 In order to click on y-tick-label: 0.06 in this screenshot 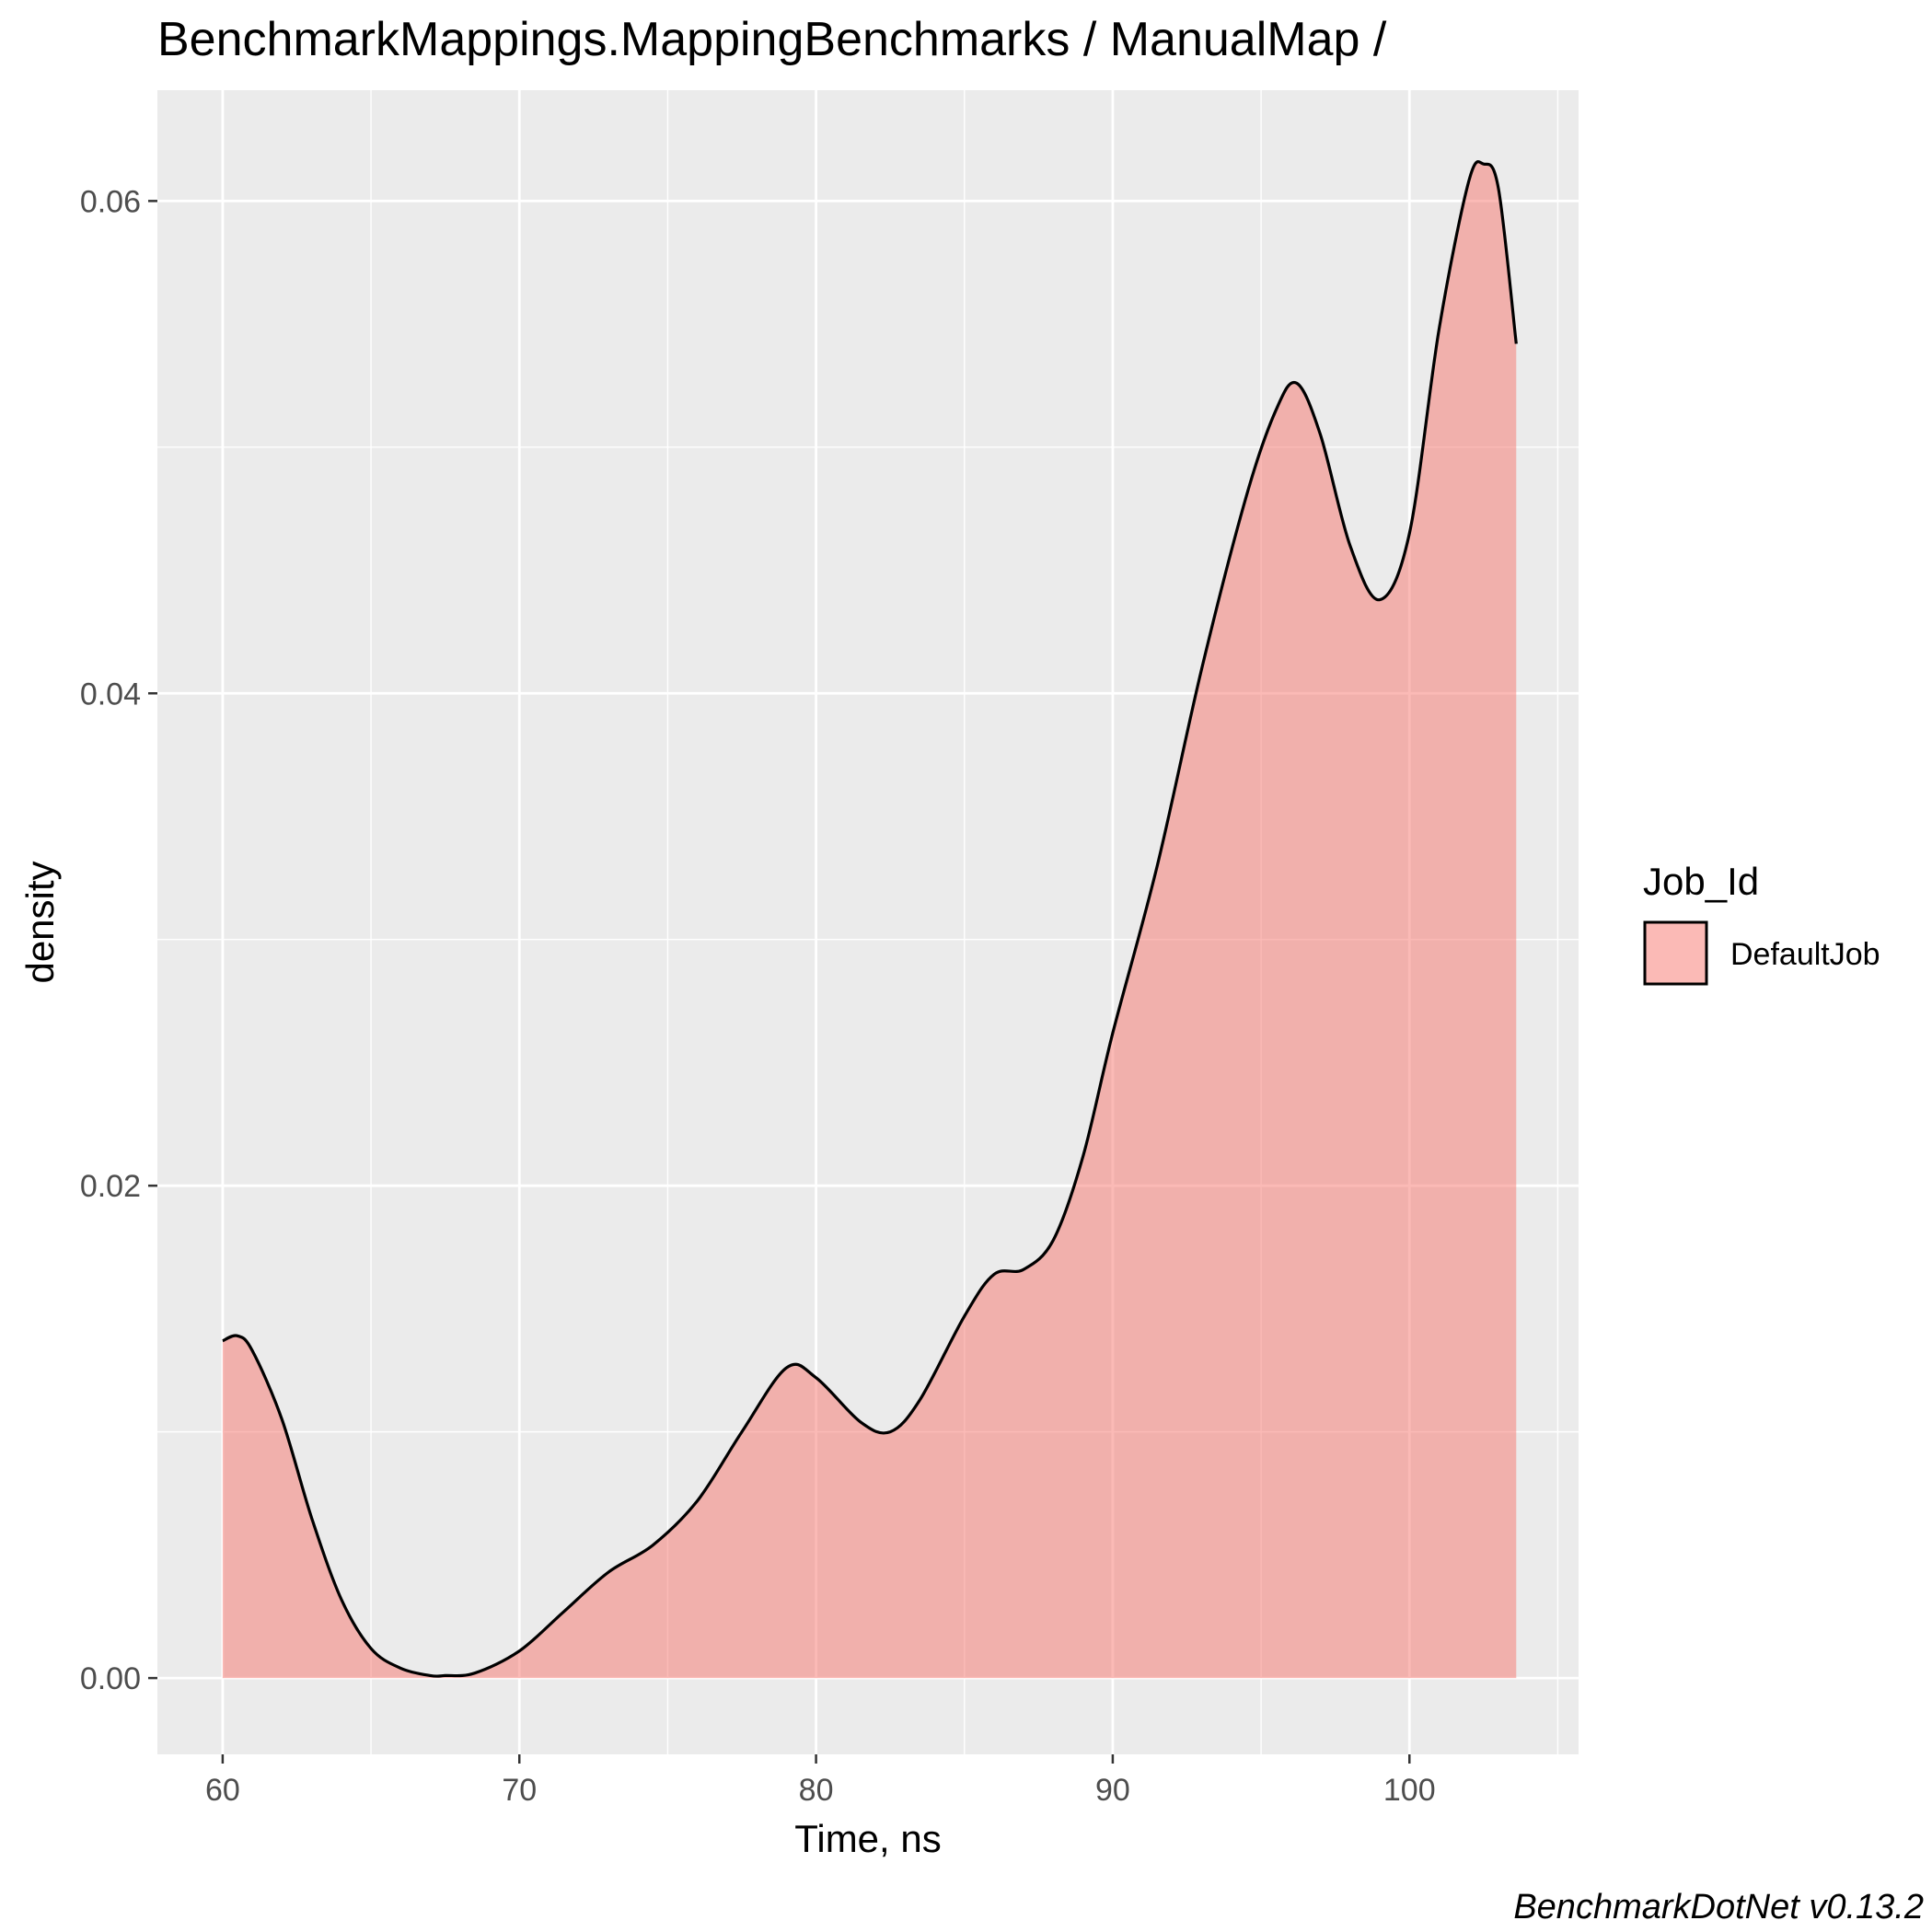, I will do `click(111, 202)`.